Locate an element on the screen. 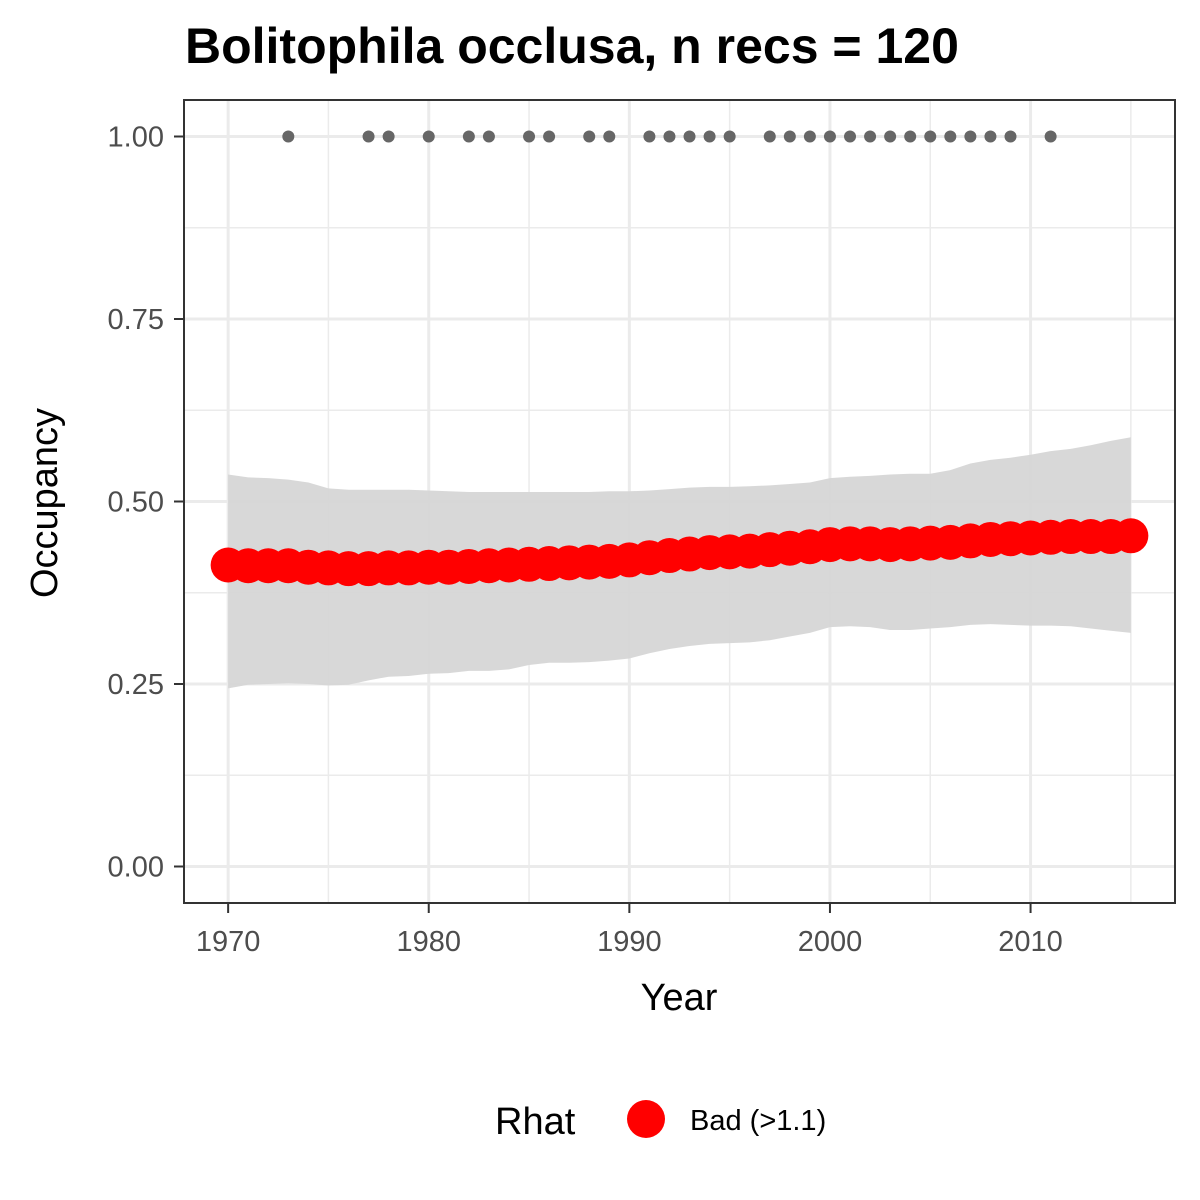  legend-title: Rhat is located at coordinates (535, 1122).